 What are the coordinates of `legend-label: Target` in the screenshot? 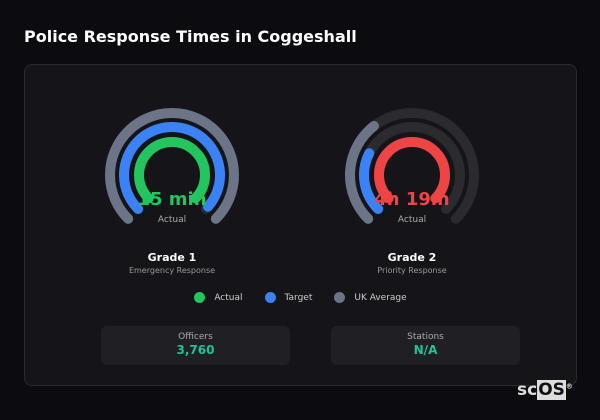 It's located at (298, 298).